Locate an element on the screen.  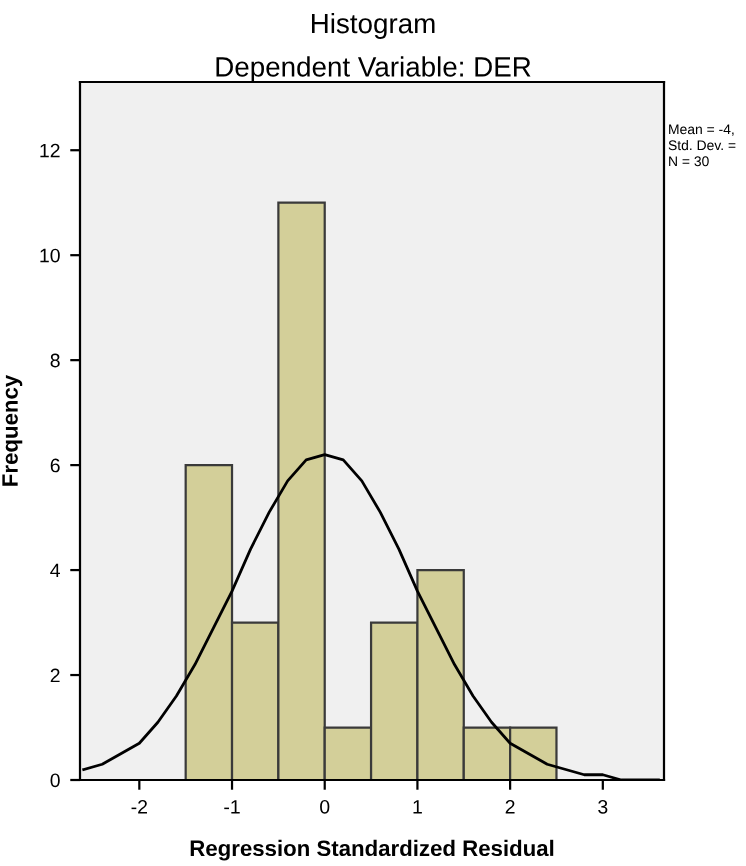
x-axis-title: Regression Standardized Residual is located at coordinates (372, 850).